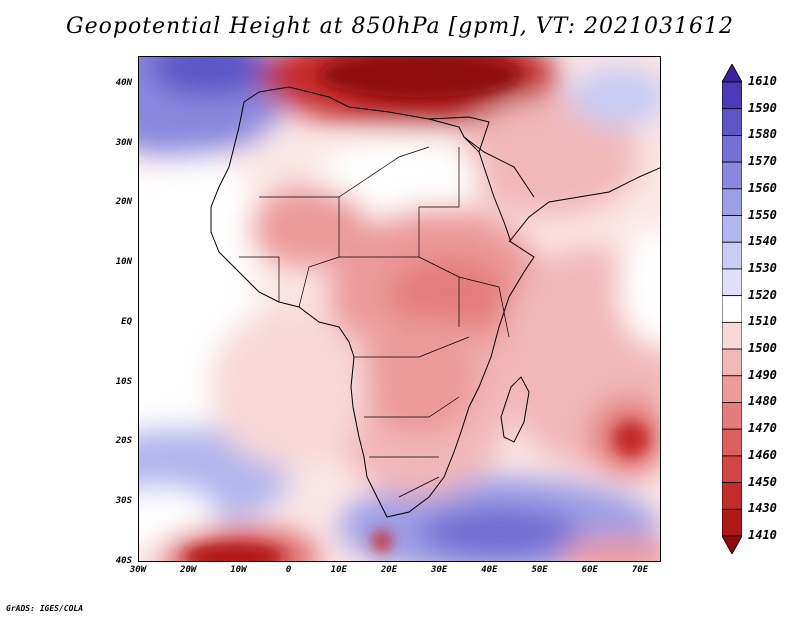 Image resolution: width=800 pixels, height=618 pixels. I want to click on colorbar-level-label: 1500, so click(762, 348).